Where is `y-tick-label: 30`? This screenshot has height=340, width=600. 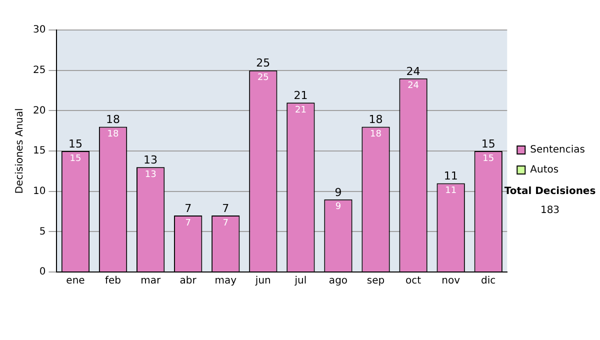 y-tick-label: 30 is located at coordinates (39, 30).